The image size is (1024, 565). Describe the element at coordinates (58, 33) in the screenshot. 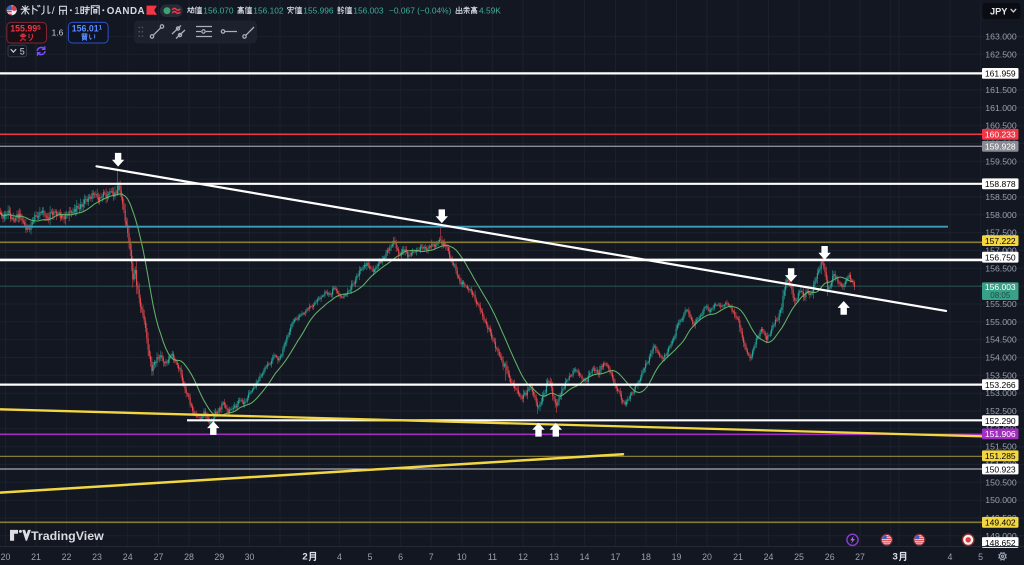

I see `svg-text: 1.6` at that location.